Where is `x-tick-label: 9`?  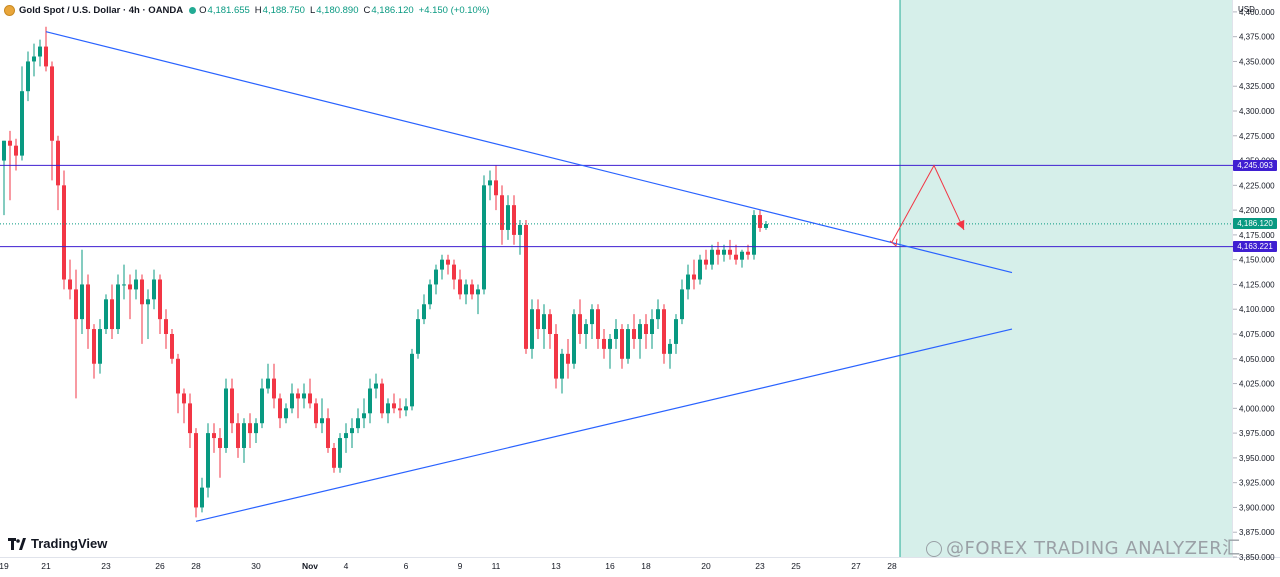
x-tick-label: 9 is located at coordinates (460, 566).